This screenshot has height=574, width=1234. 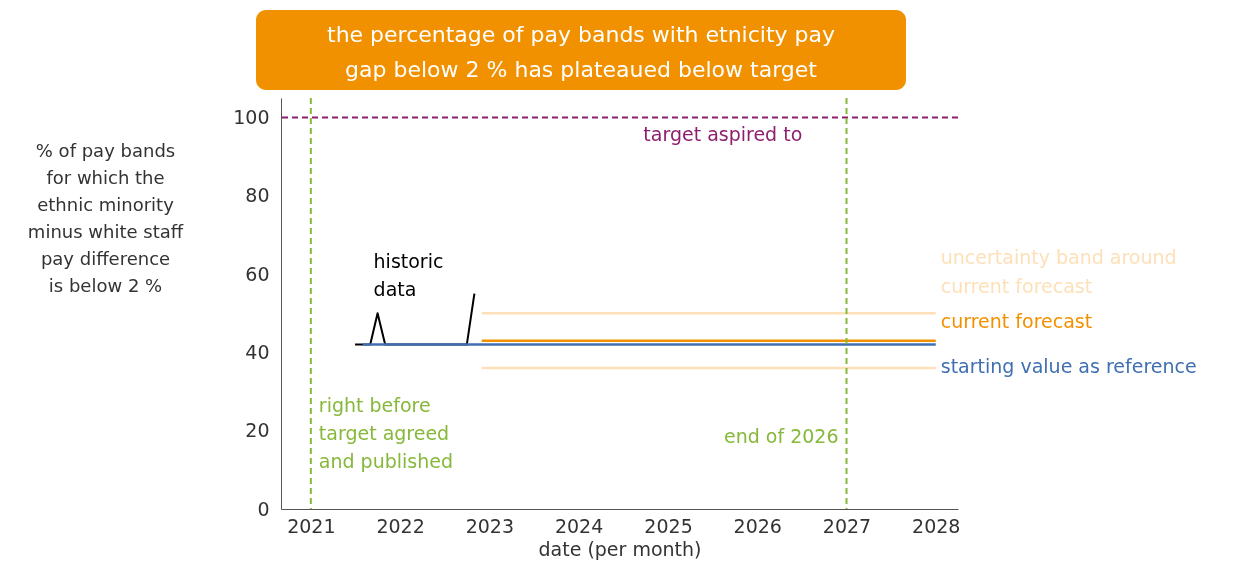 I want to click on ref-line-label: target aspired to, so click(x=723, y=133).